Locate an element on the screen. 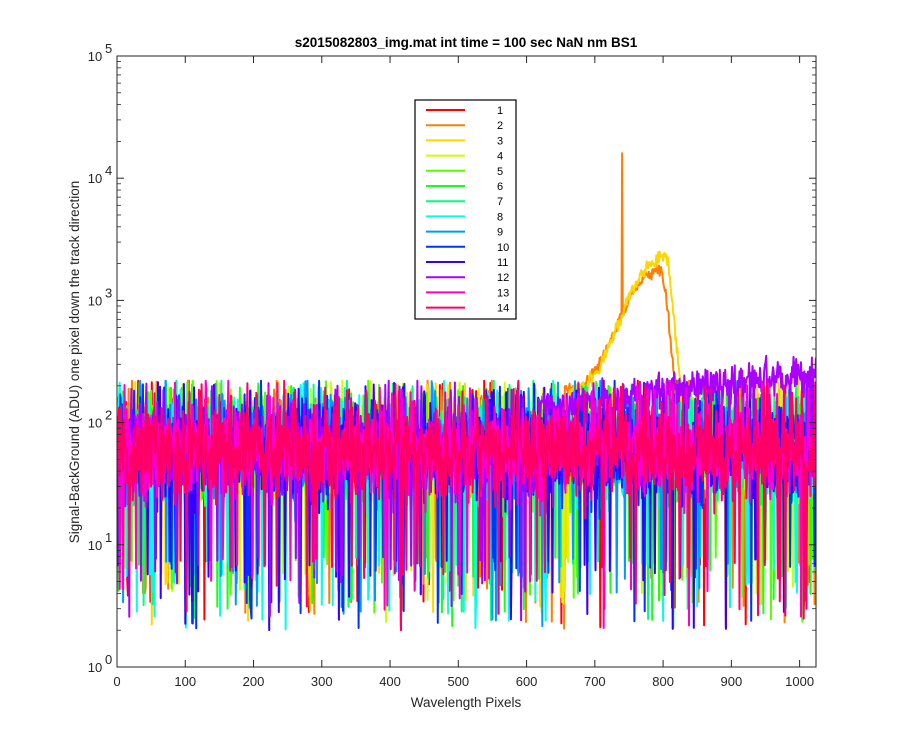 The height and width of the screenshot is (750, 900). y-tick-exponent: 0 is located at coordinates (108, 659).